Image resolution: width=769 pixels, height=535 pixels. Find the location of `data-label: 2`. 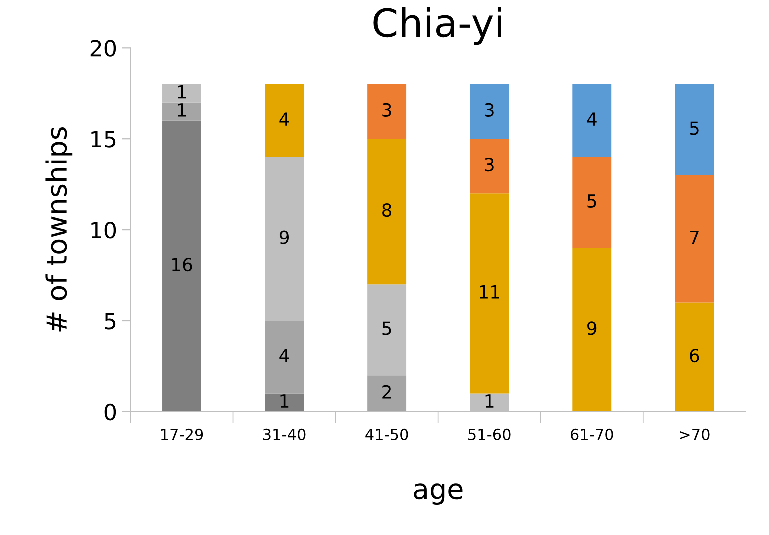

data-label: 2 is located at coordinates (386, 392).